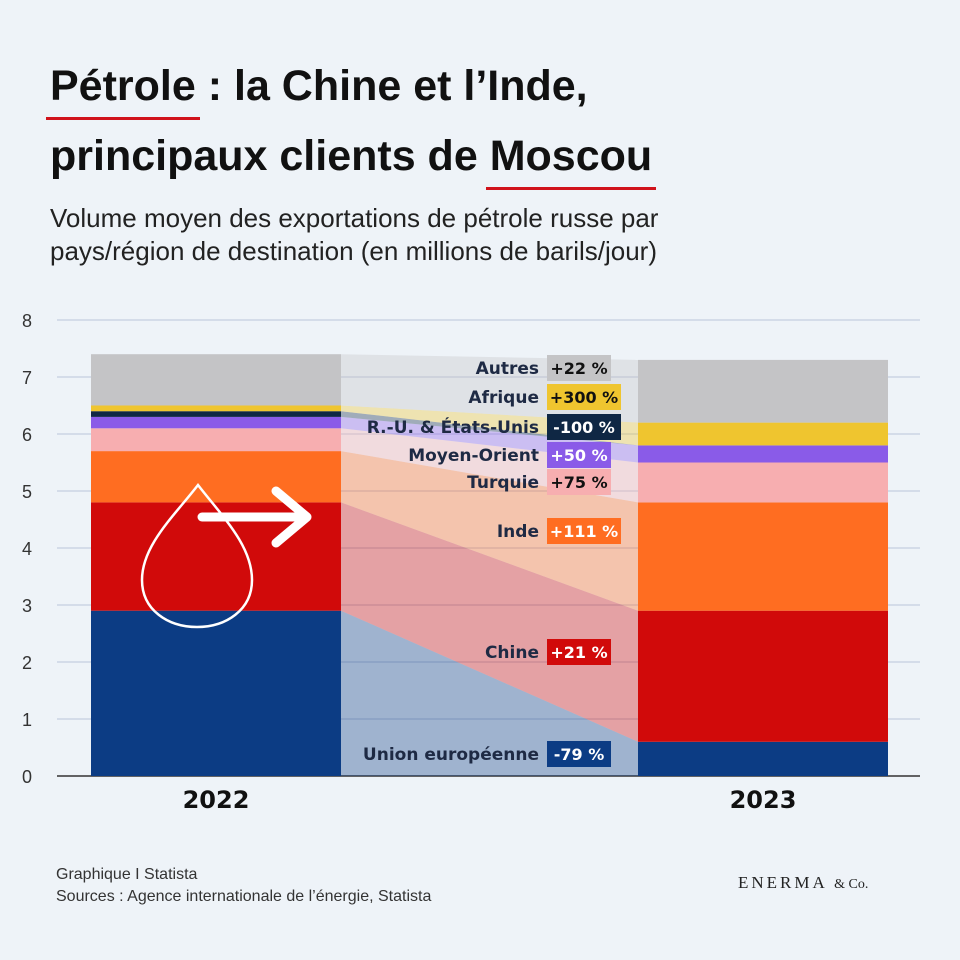 The height and width of the screenshot is (960, 960). Describe the element at coordinates (27, 378) in the screenshot. I see `y-tick-7: 7` at that location.